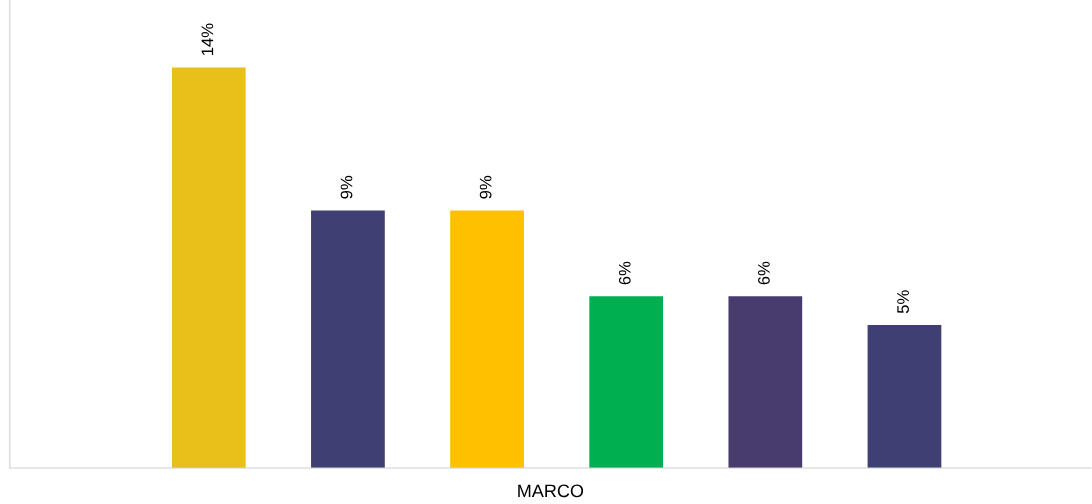 The width and height of the screenshot is (1092, 504). What do you see at coordinates (207, 39) in the screenshot?
I see `data-label: 14%` at bounding box center [207, 39].